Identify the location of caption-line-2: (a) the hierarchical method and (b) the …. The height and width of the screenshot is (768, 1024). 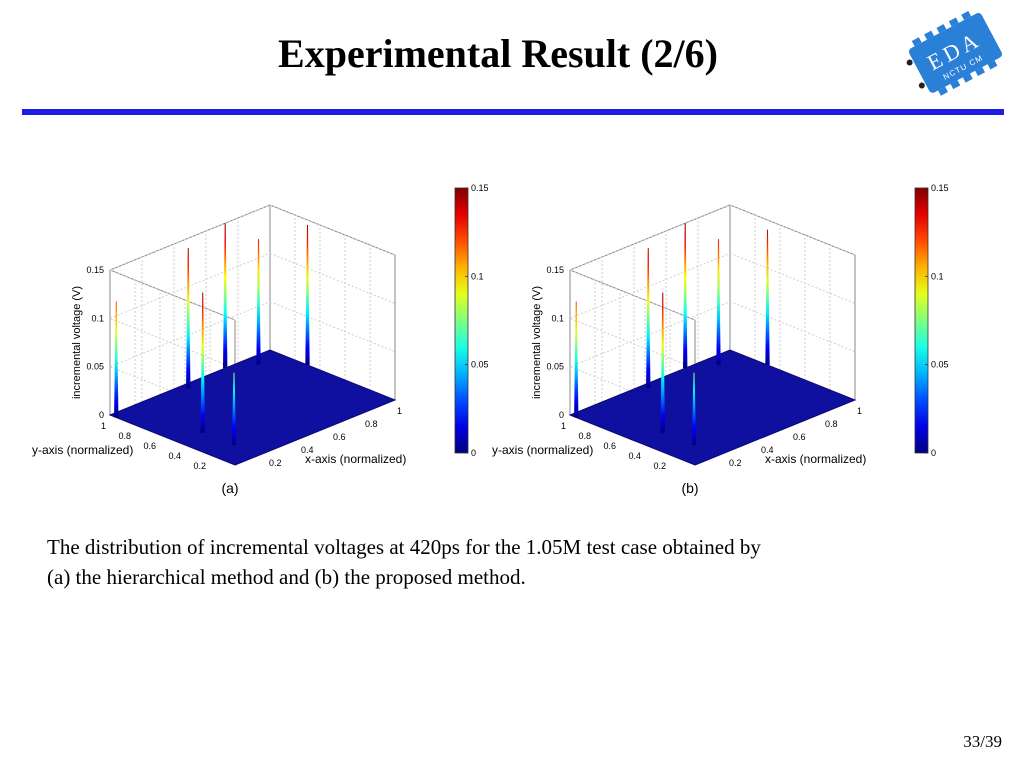
(286, 577).